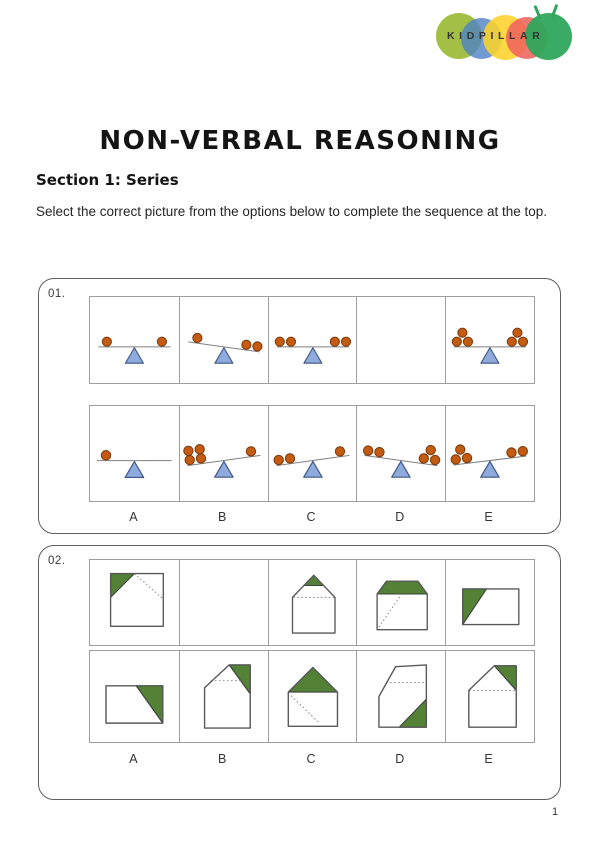 Image resolution: width=600 pixels, height=848 pixels. What do you see at coordinates (57, 294) in the screenshot?
I see `question-number: 01.` at bounding box center [57, 294].